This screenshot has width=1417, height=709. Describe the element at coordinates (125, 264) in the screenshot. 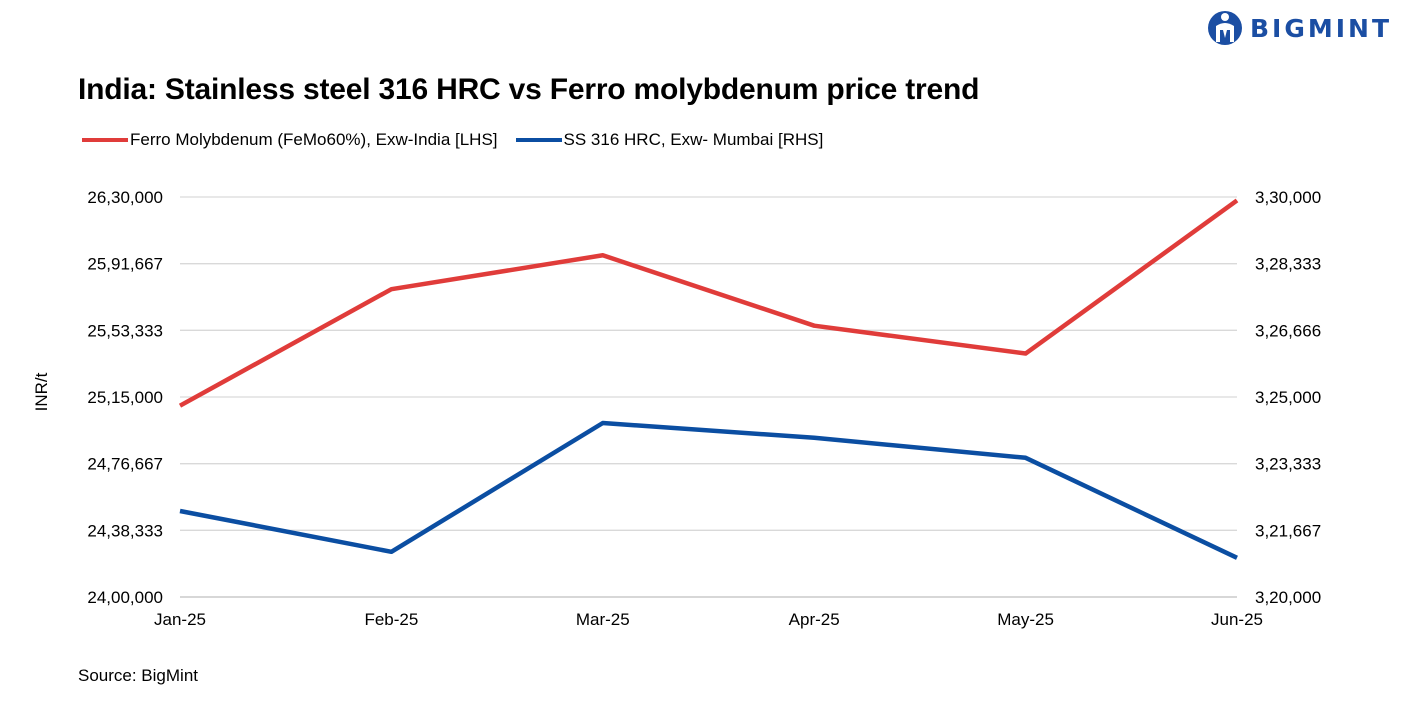

I see `left-tick-label: 25,91,667` at that location.